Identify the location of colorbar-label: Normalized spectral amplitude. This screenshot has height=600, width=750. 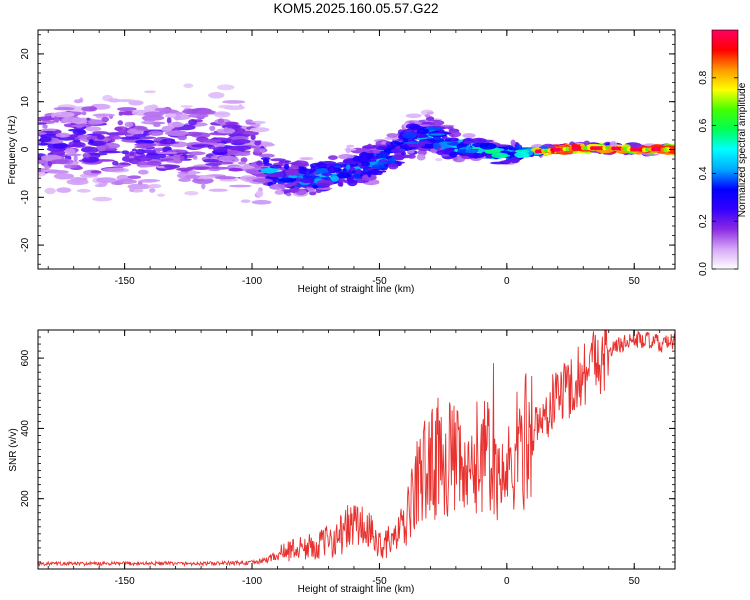
(742, 149).